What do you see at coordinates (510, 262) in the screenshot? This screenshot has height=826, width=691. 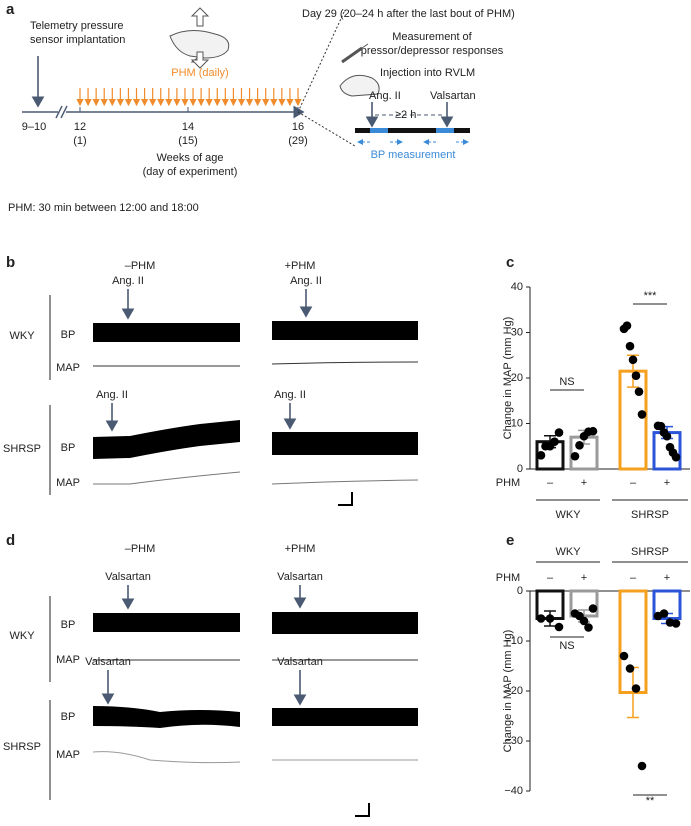 I see `panel-label: c` at bounding box center [510, 262].